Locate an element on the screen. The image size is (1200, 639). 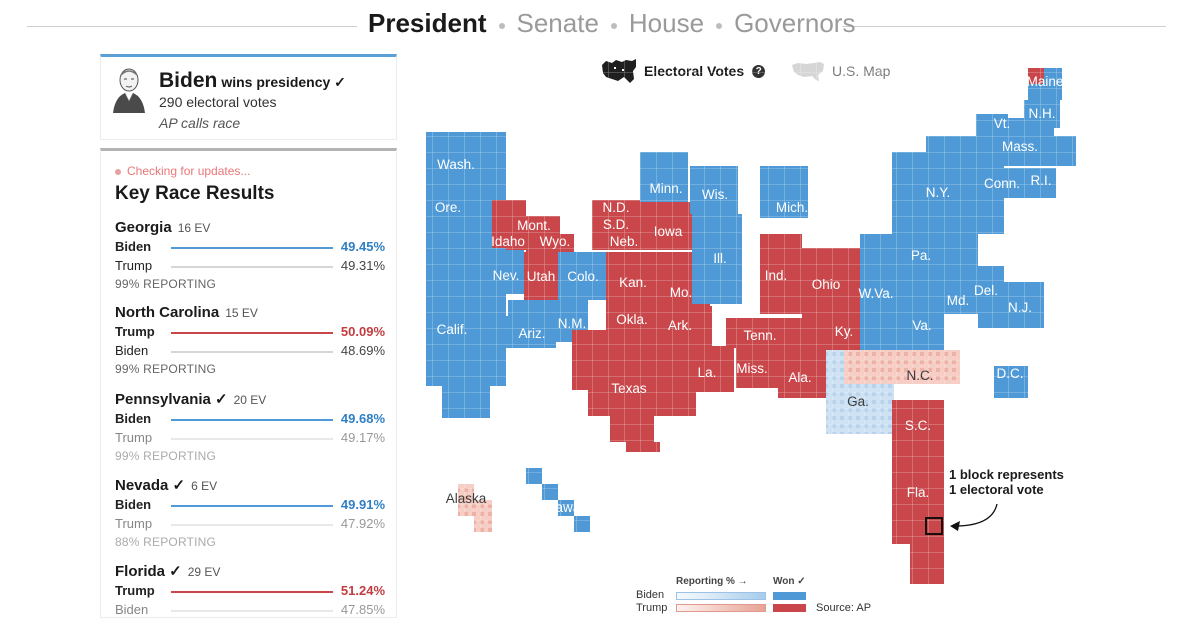
state-label: Vt. is located at coordinates (1002, 123).